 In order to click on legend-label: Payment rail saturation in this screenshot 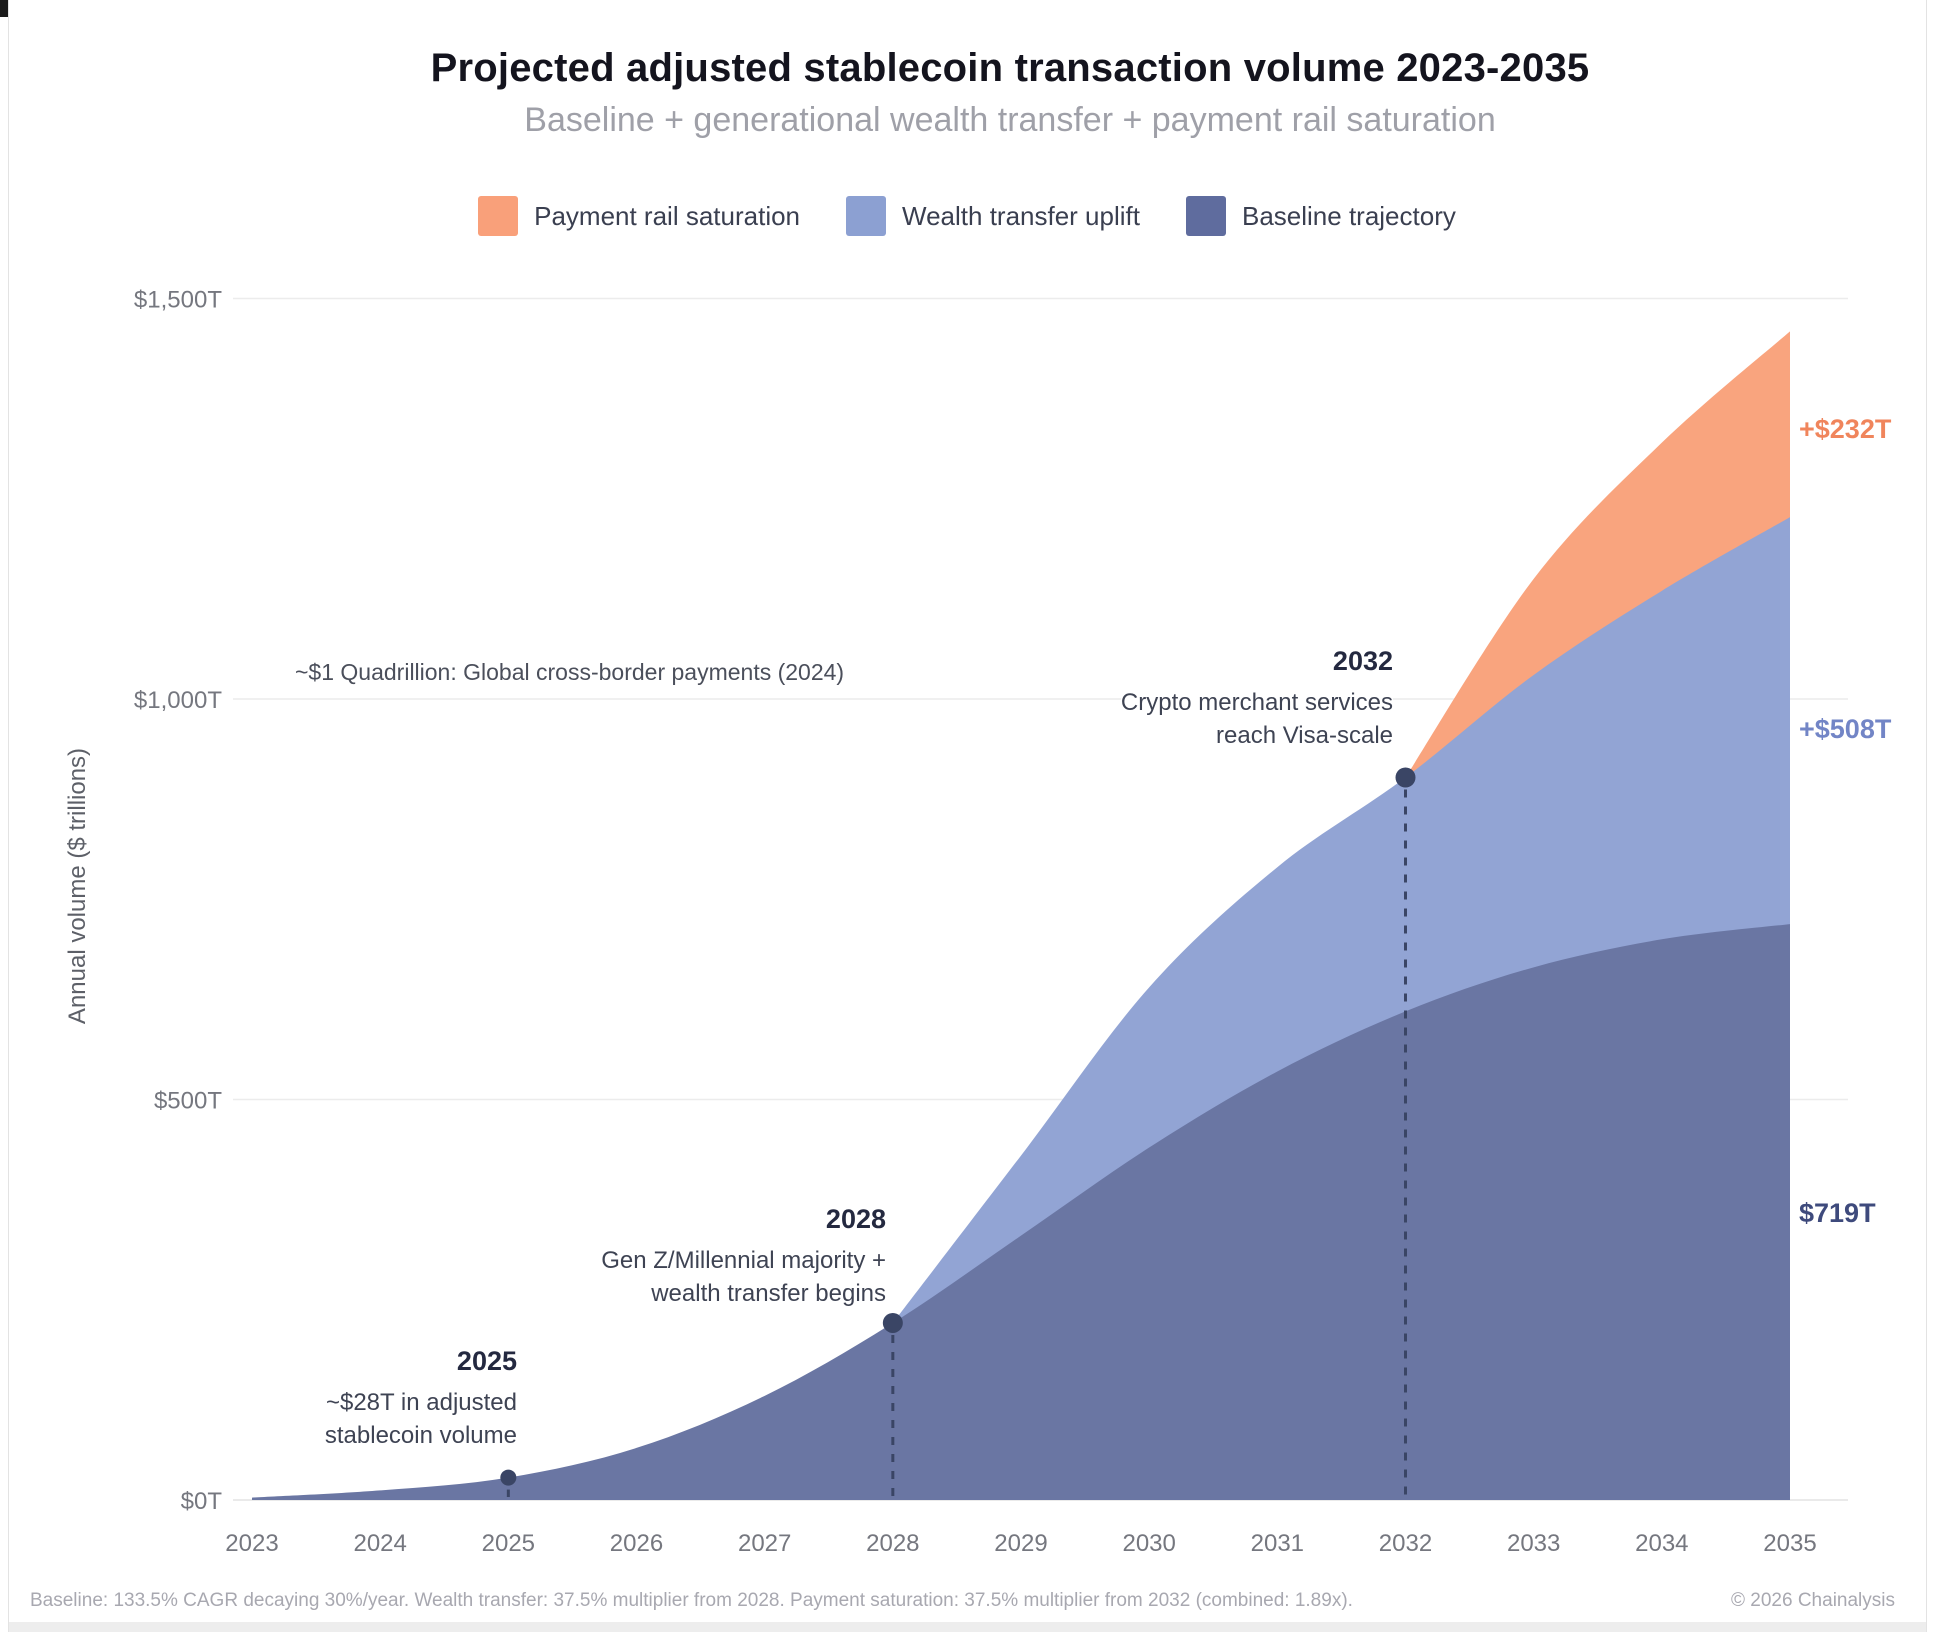, I will do `click(667, 215)`.